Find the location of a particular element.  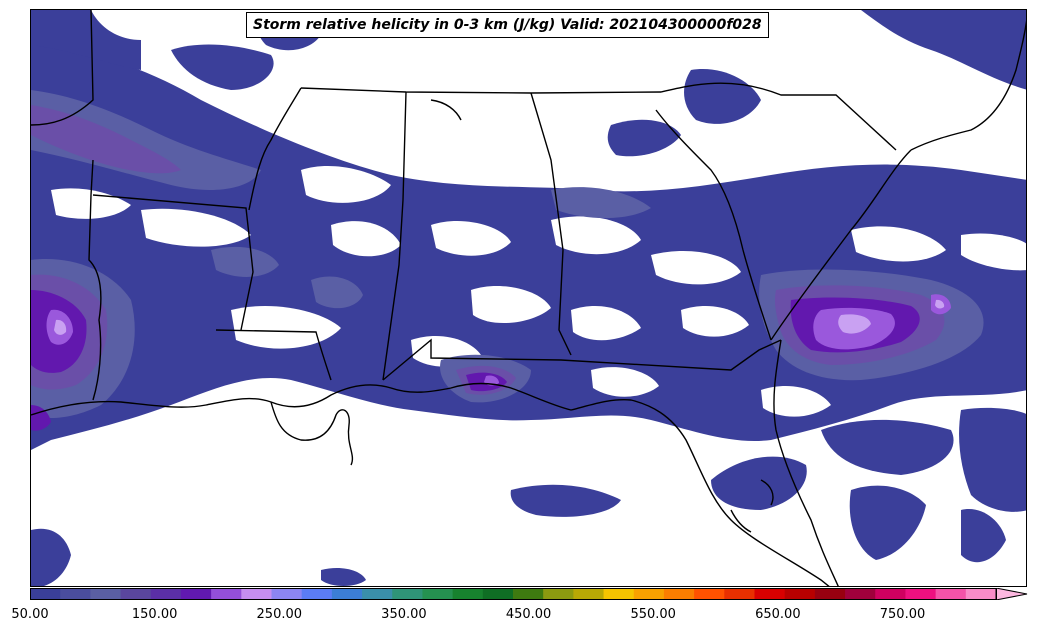

colorbar is located at coordinates (529, 594).